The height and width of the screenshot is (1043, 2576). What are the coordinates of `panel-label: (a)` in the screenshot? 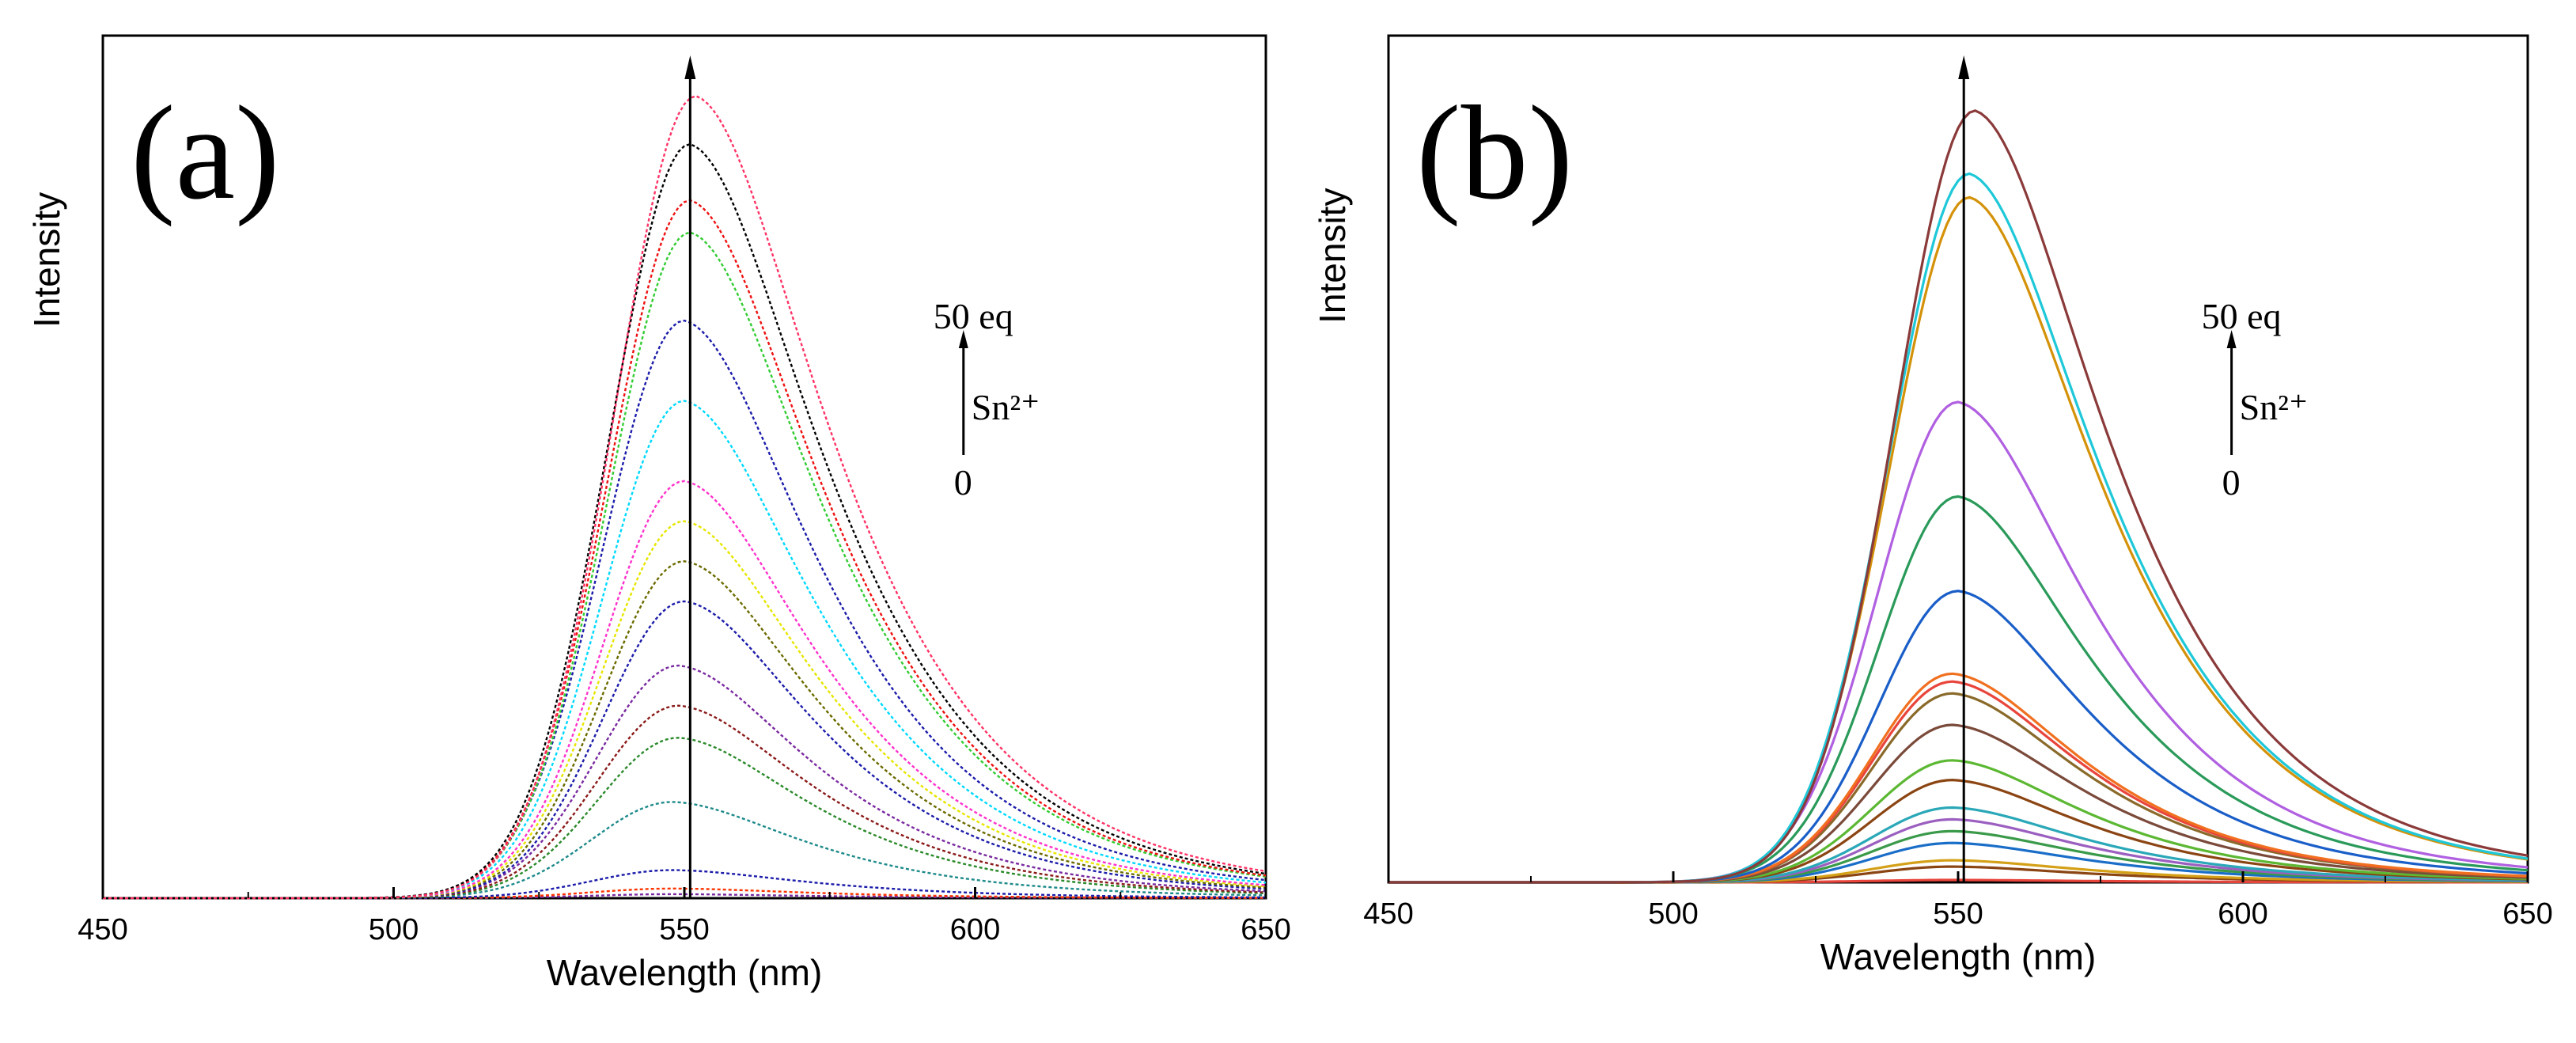 It's located at (206, 152).